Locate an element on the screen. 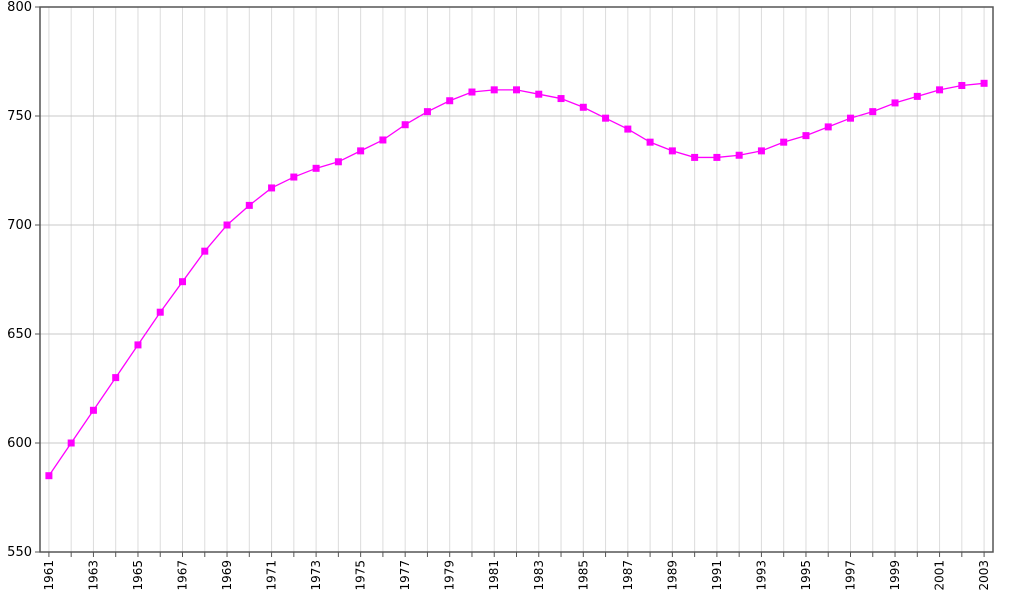  x-tick-label: 2003 is located at coordinates (984, 575).